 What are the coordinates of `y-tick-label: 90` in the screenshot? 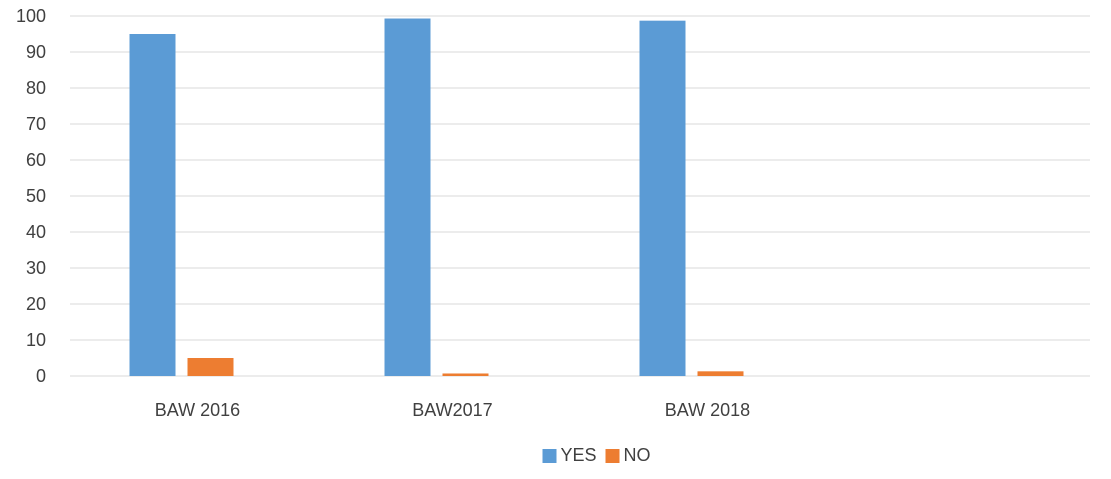 It's located at (36, 52).